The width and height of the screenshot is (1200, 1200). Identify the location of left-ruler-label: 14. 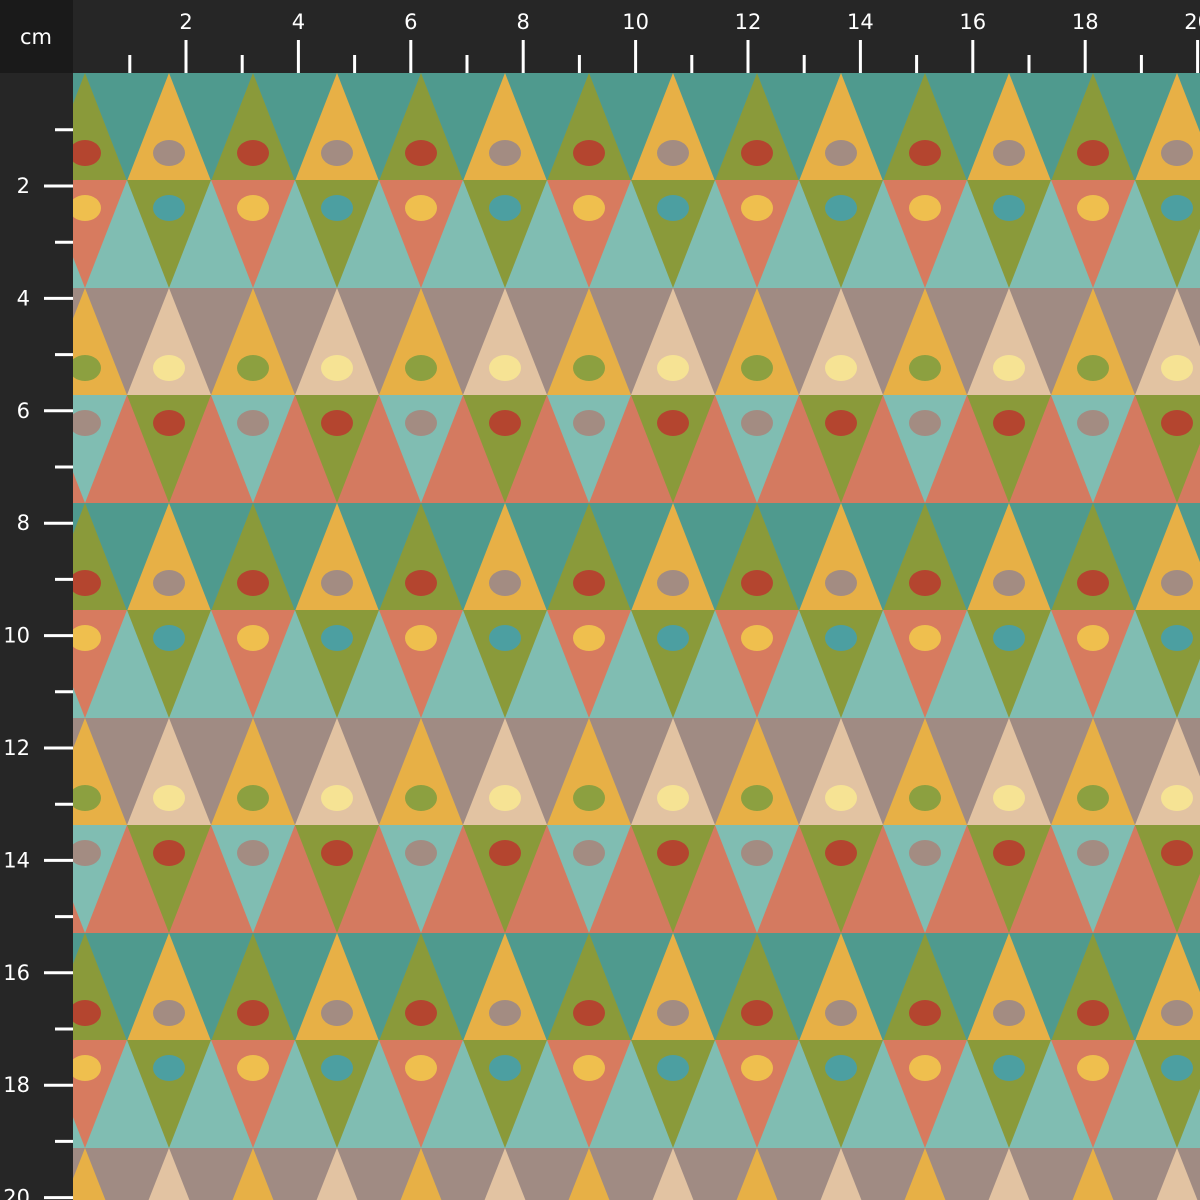
(16, 860).